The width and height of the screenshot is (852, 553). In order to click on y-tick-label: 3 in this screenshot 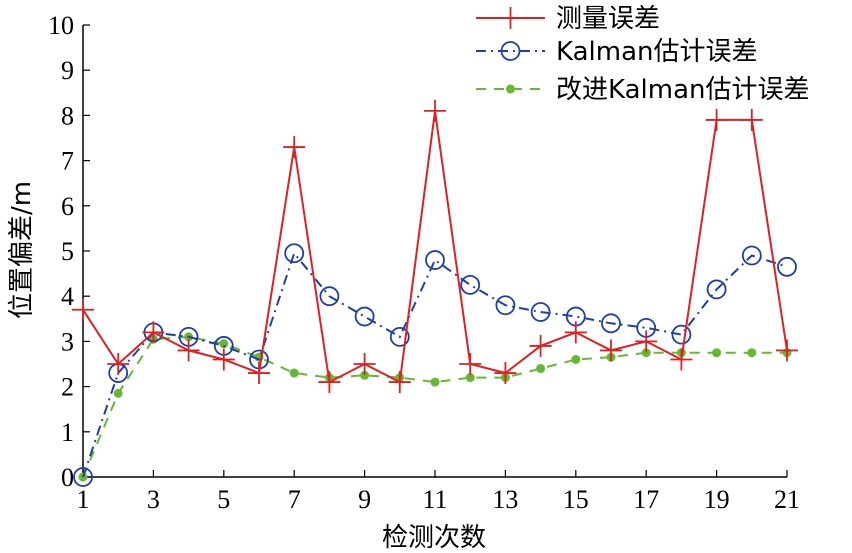, I will do `click(67, 341)`.